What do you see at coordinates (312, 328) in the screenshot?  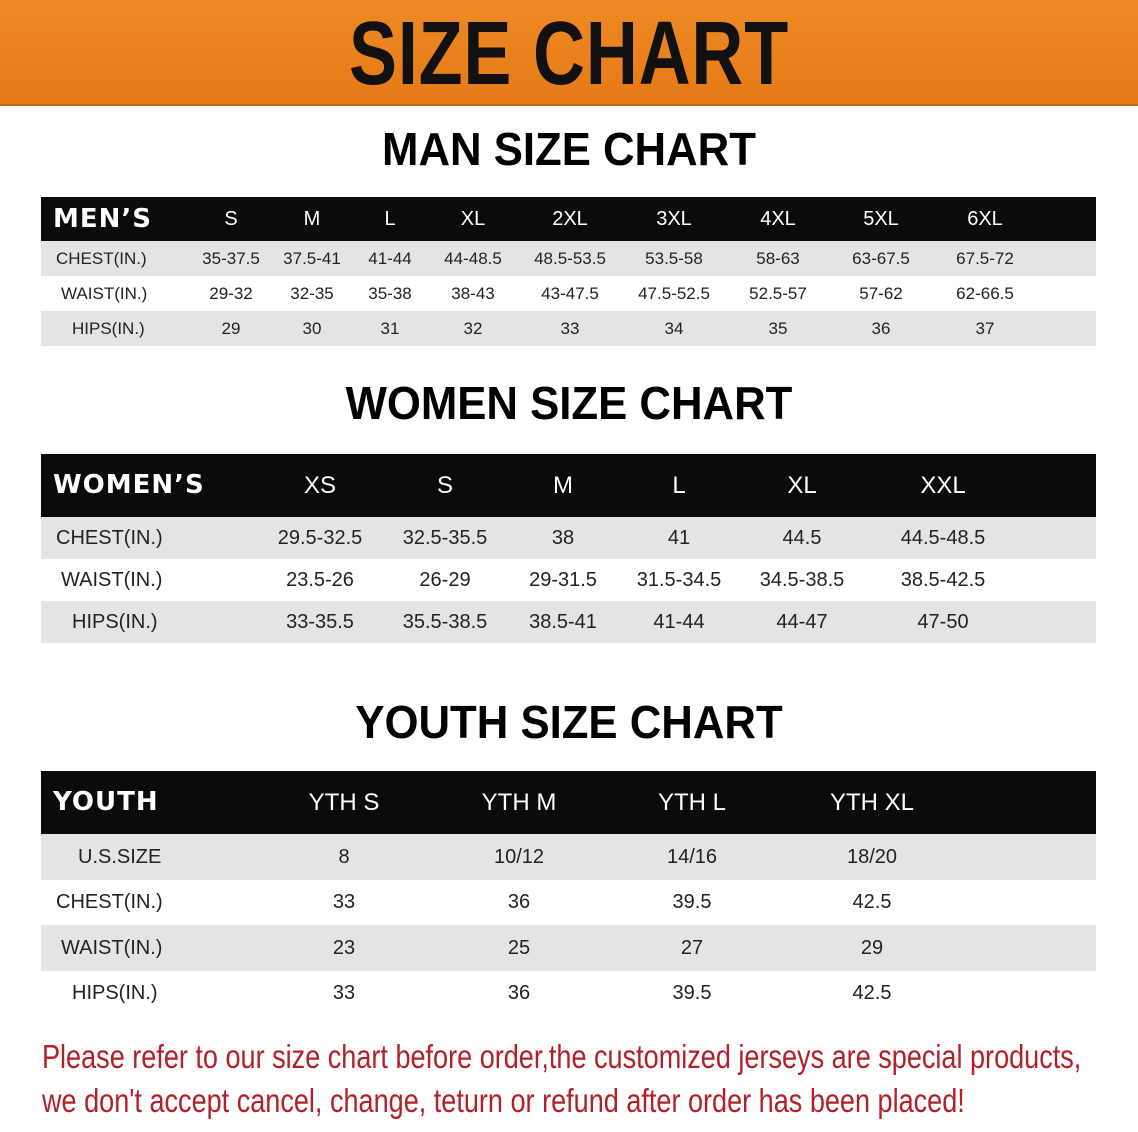 I see `table-cell: 30` at bounding box center [312, 328].